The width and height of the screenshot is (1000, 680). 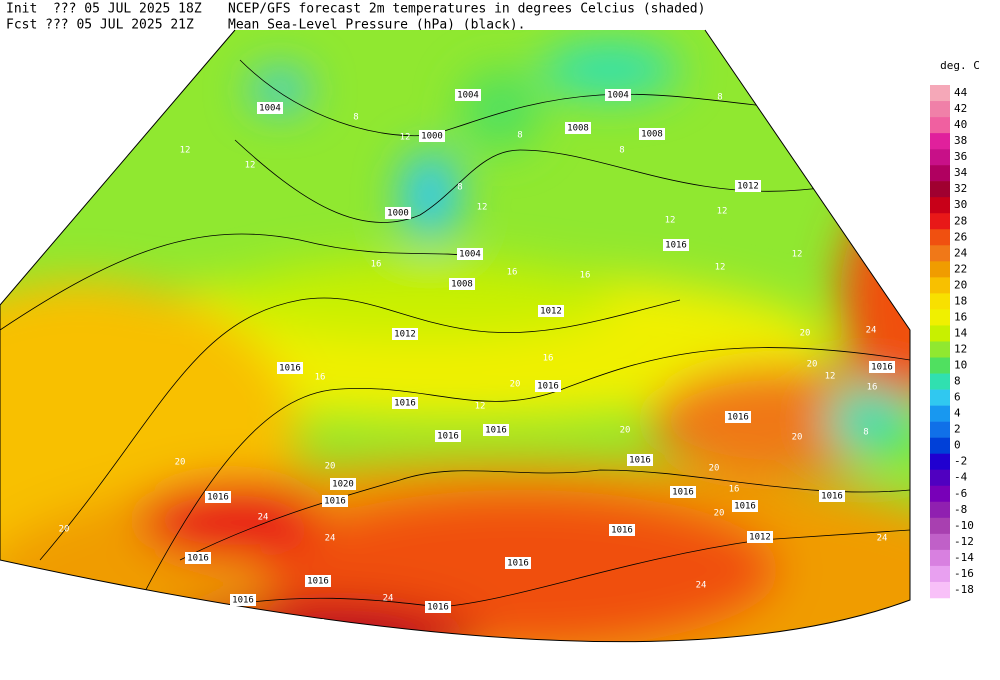 I want to click on colorbar-label: -6, so click(x=960, y=493).